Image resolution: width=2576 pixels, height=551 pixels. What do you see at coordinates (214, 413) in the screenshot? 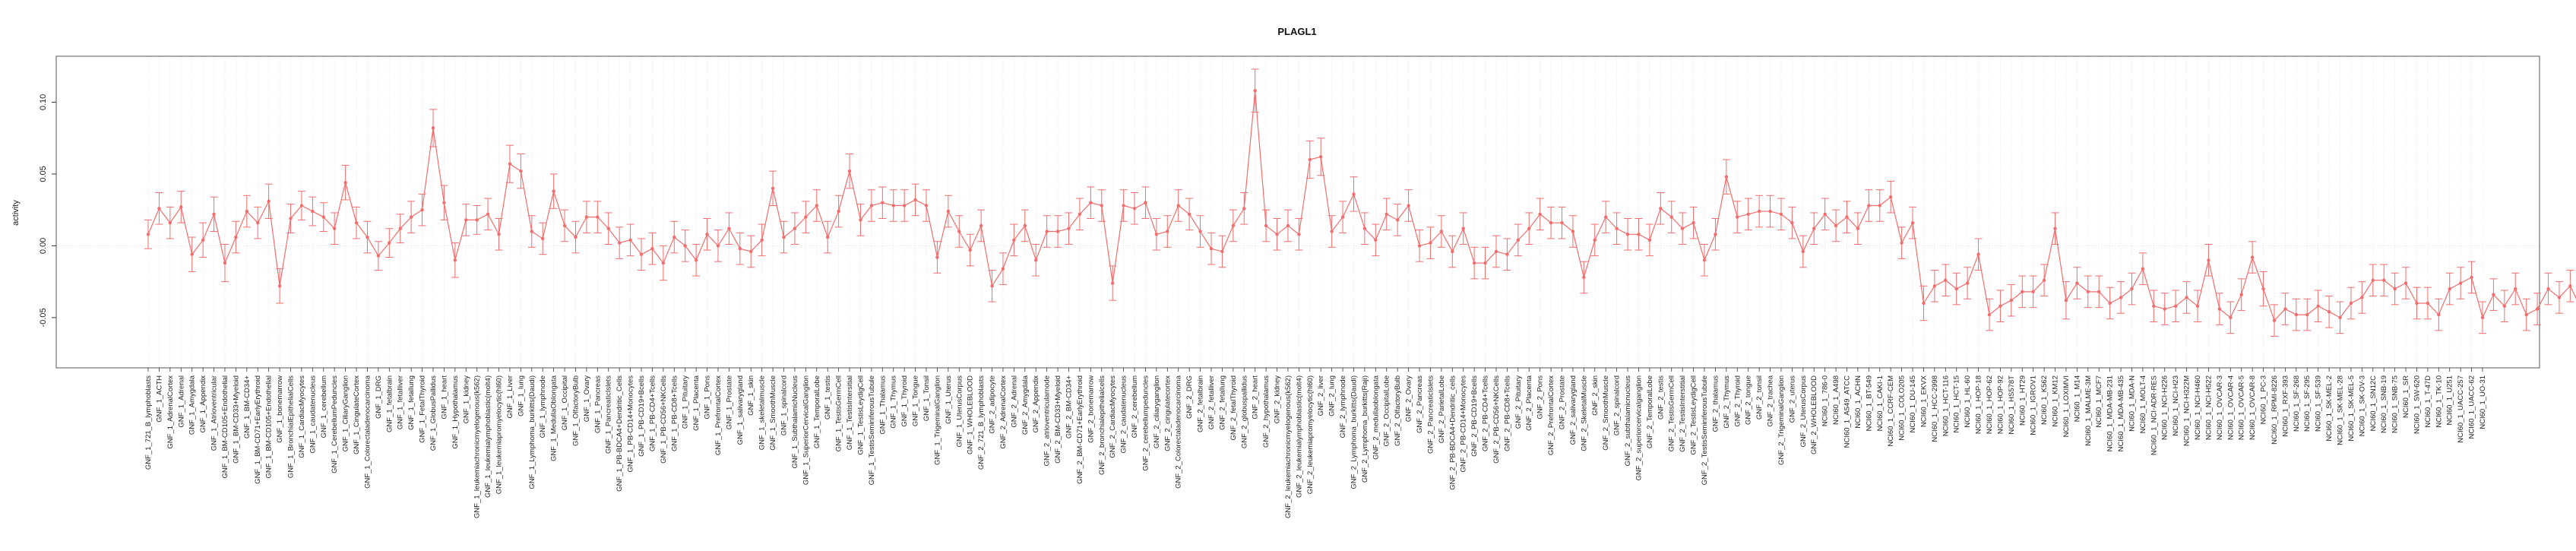
I see `x-tick-label: GNF_1_Atrioventricular` at bounding box center [214, 413].